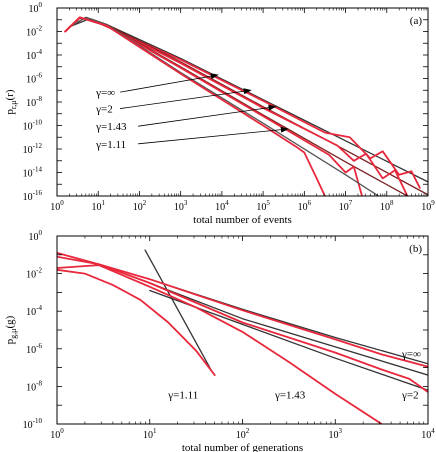  Describe the element at coordinates (248, 431) in the screenshot. I see `panel-b-x-tick-exp: 2` at that location.